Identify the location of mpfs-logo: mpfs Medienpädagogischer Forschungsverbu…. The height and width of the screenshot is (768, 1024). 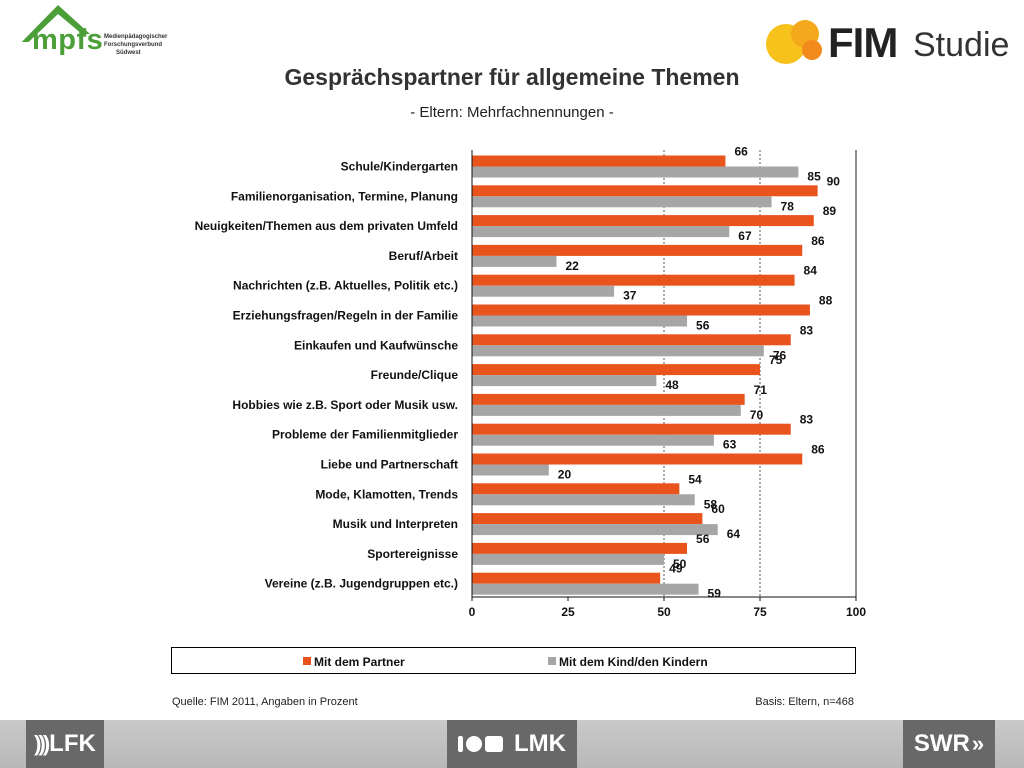
(93, 33).